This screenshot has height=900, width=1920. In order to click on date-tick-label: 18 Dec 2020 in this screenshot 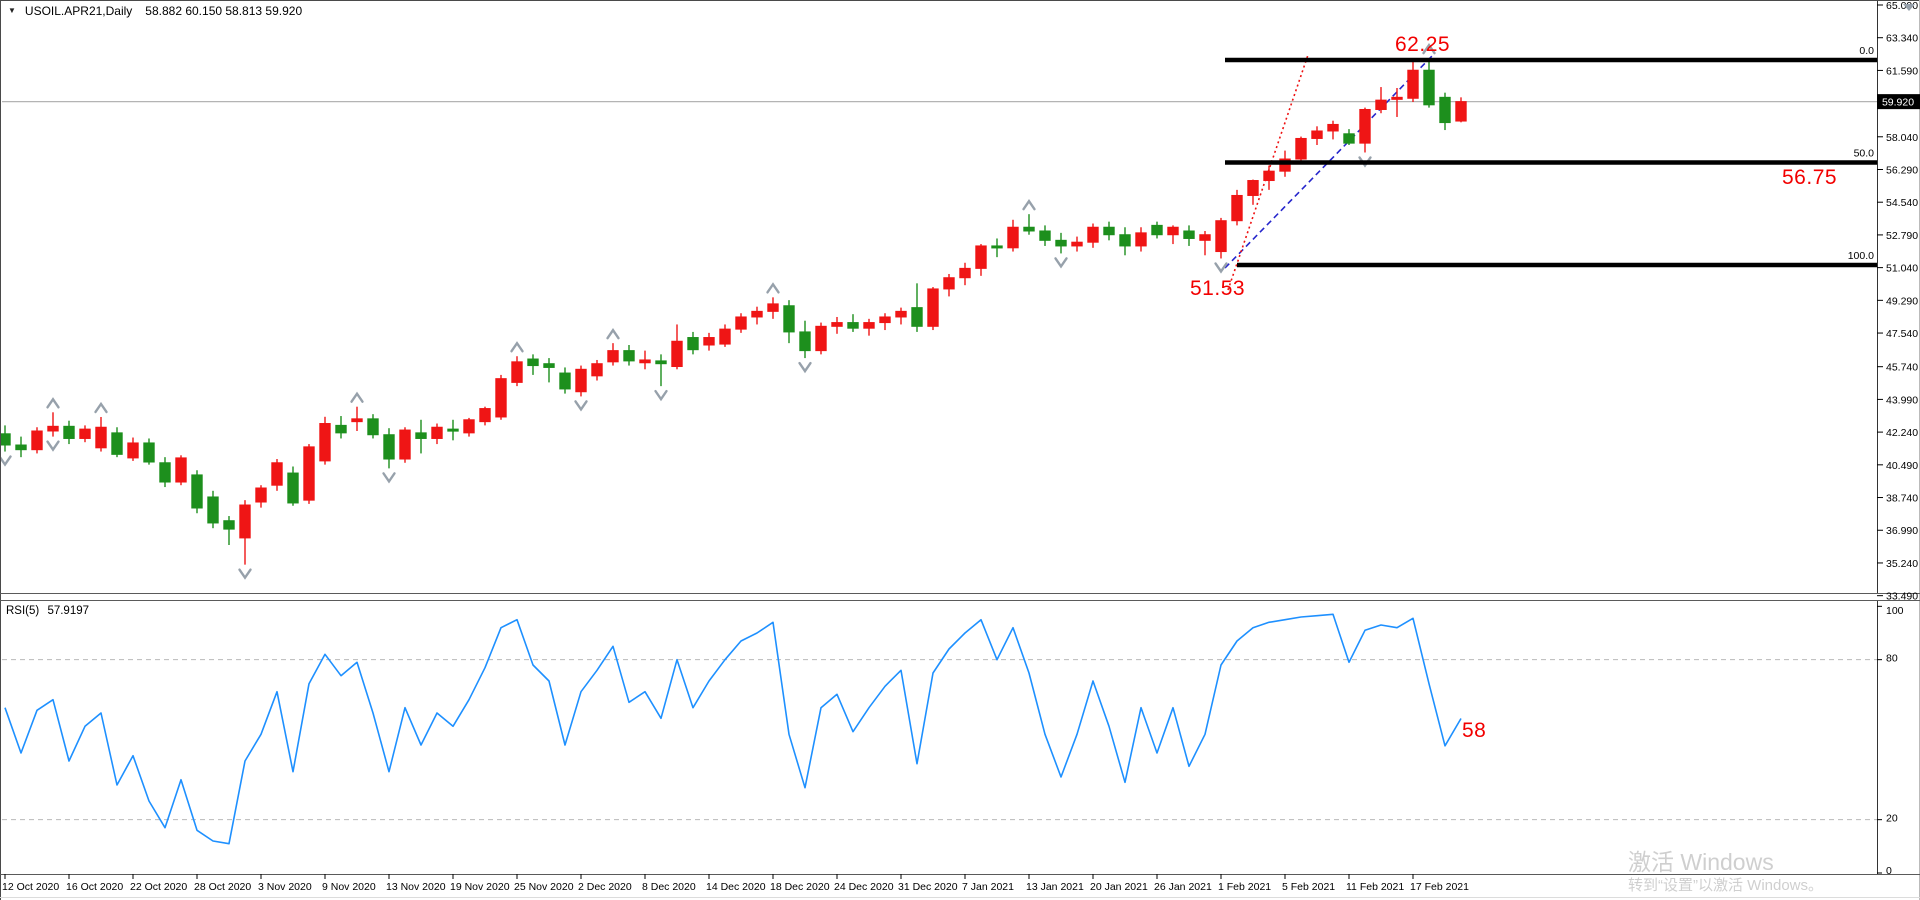, I will do `click(800, 887)`.